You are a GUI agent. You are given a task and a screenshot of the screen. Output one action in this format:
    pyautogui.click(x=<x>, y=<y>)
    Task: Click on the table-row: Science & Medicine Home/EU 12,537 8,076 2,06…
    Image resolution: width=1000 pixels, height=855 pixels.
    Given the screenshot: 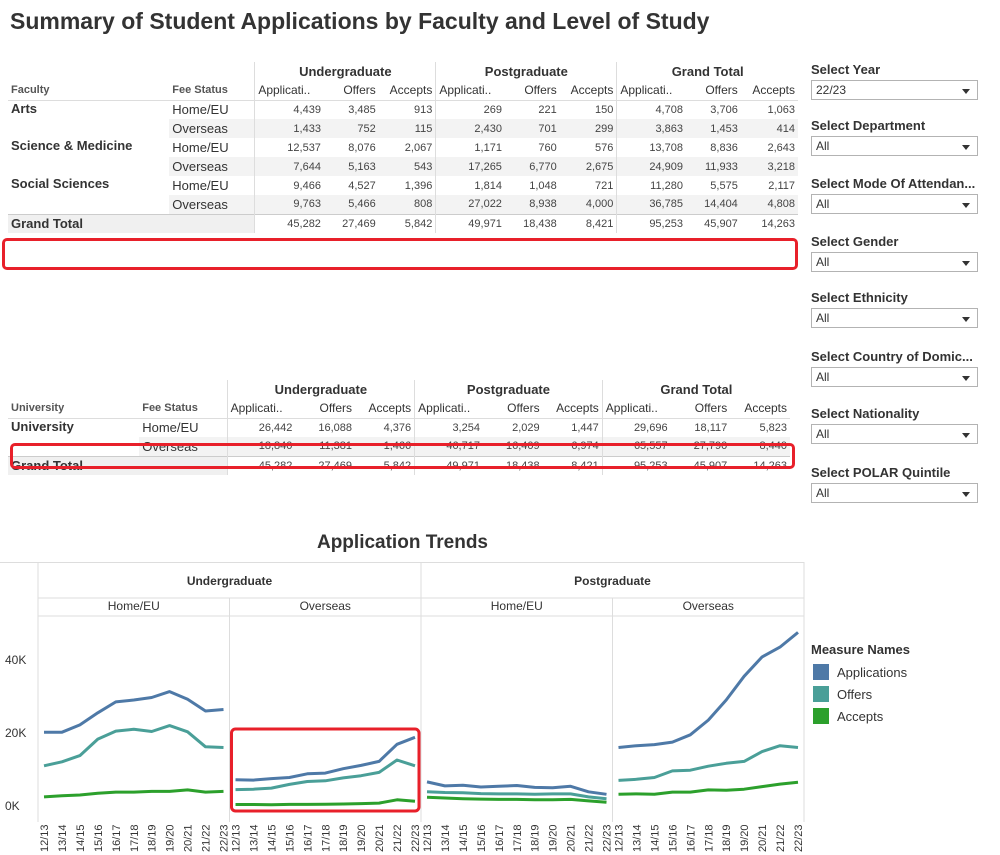 What is the action you would take?
    pyautogui.click(x=403, y=147)
    